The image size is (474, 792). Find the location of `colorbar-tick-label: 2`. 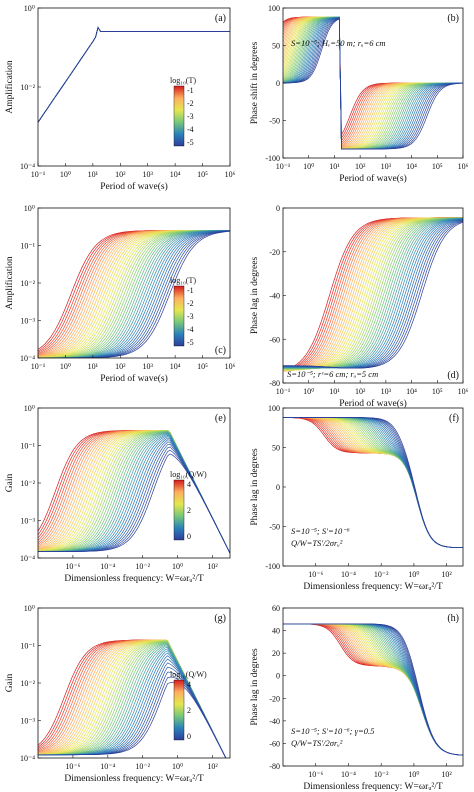

colorbar-tick-label: 2 is located at coordinates (189, 710).